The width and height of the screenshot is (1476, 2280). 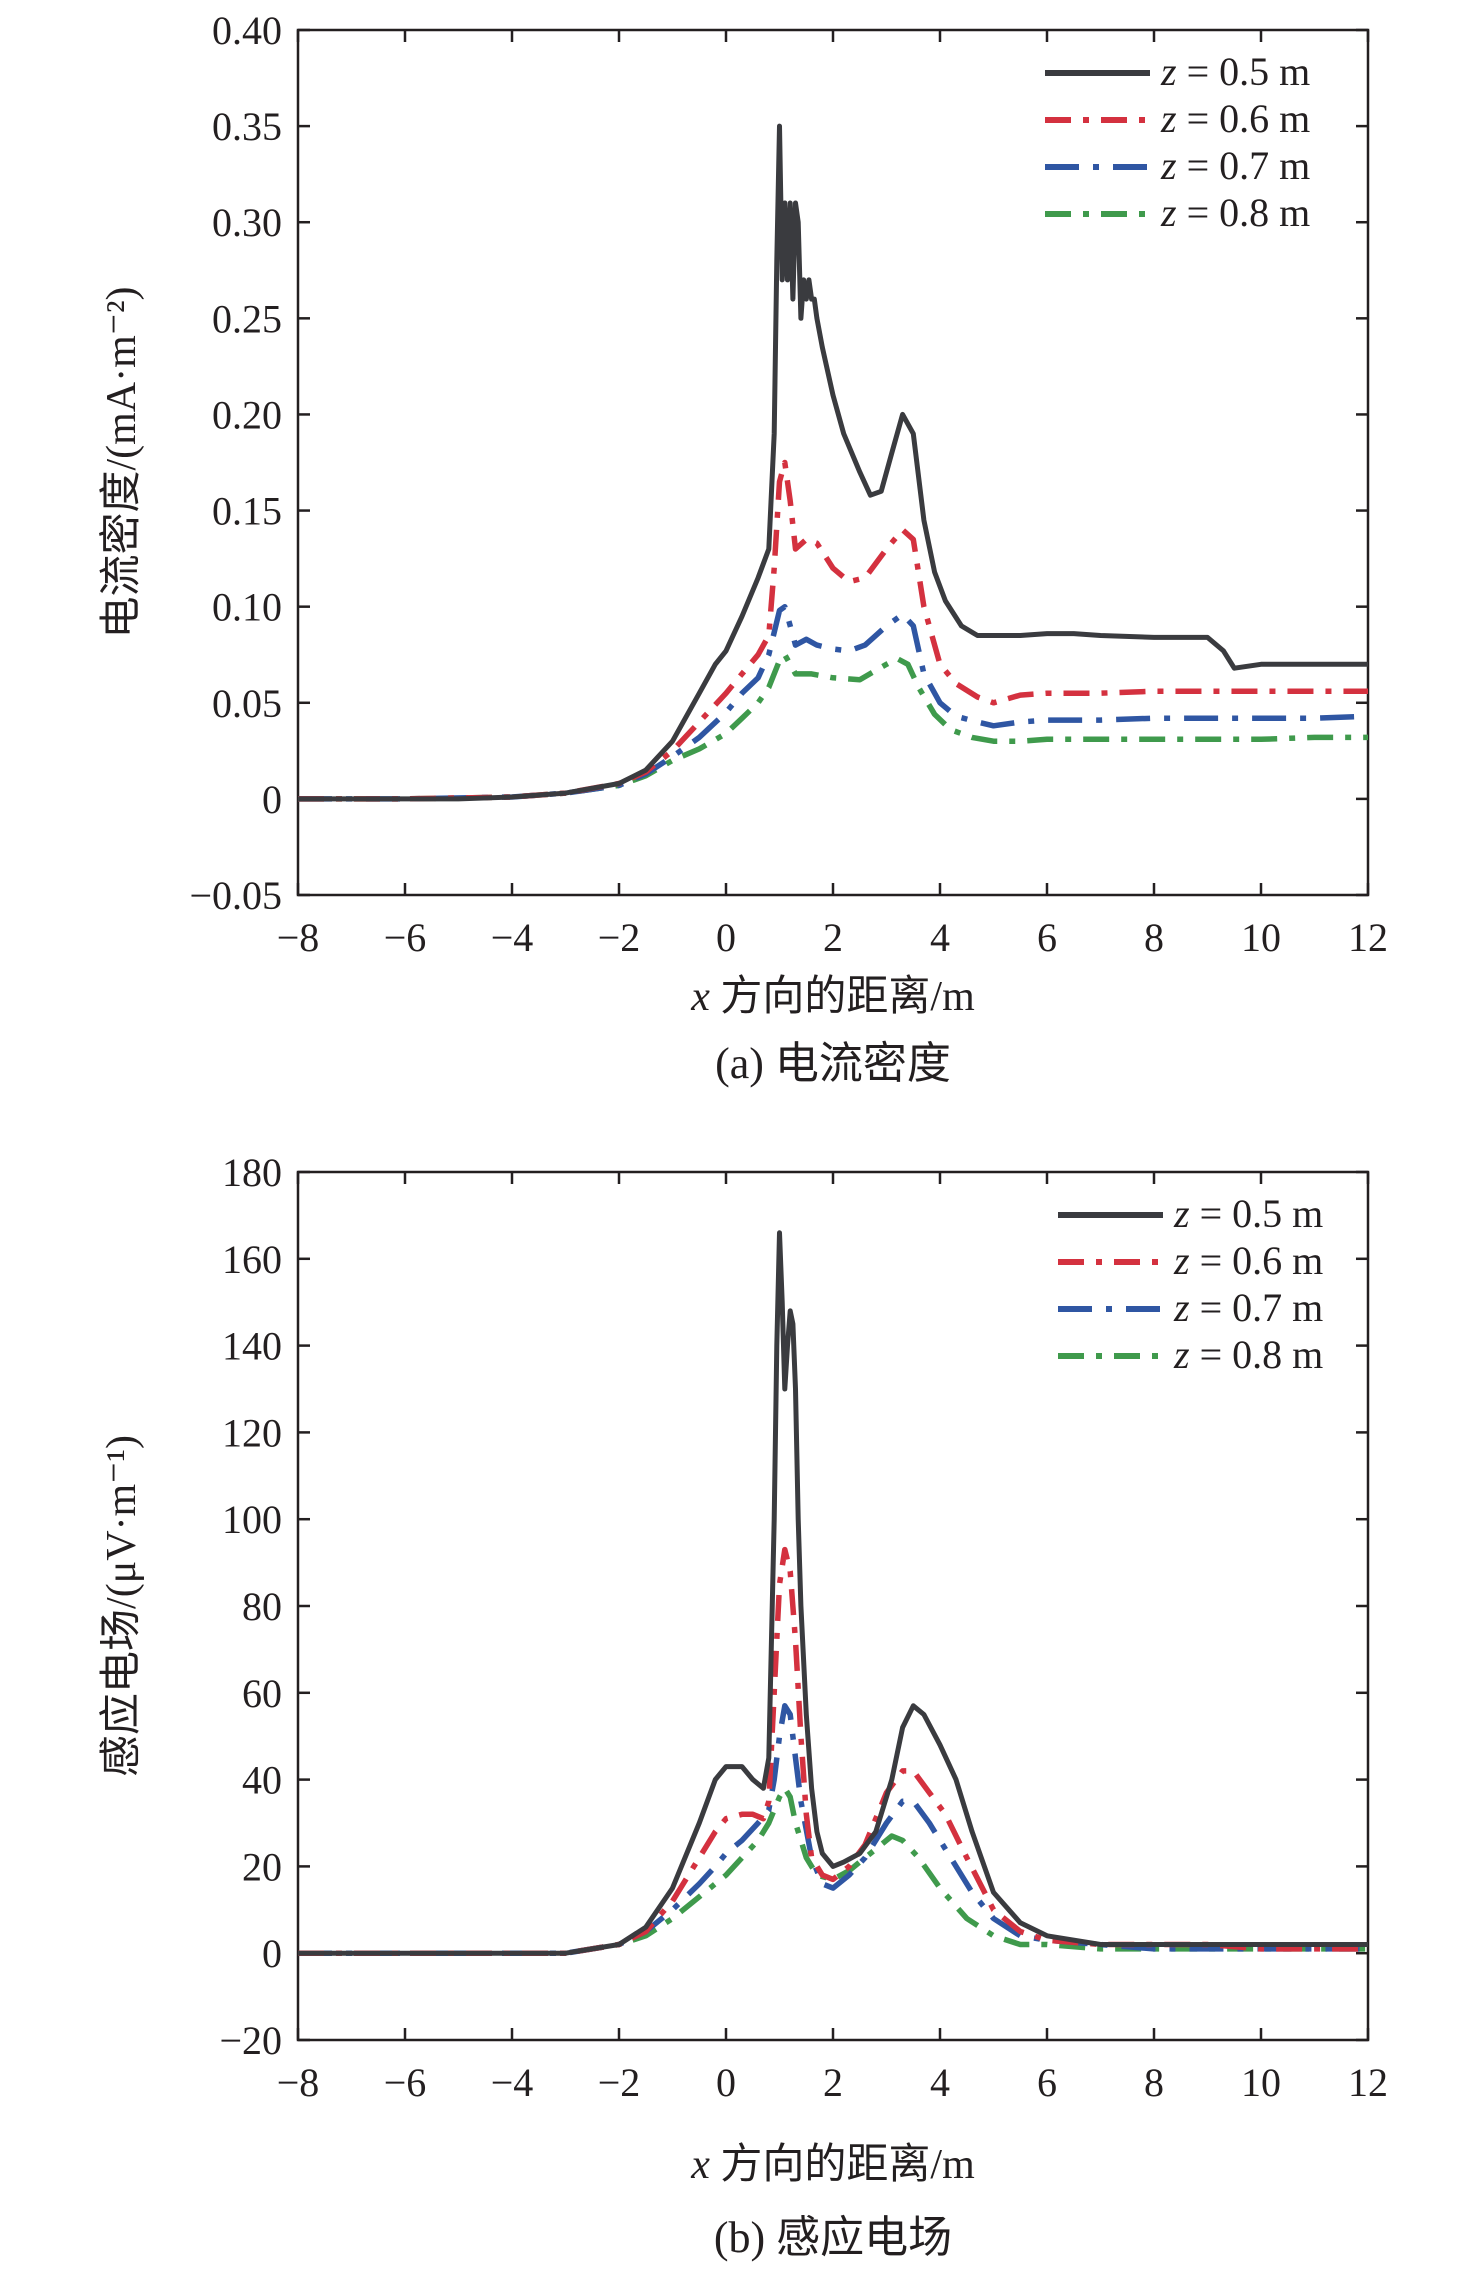 What do you see at coordinates (833, 1063) in the screenshot?
I see `panel-caption: (a) 电流密度` at bounding box center [833, 1063].